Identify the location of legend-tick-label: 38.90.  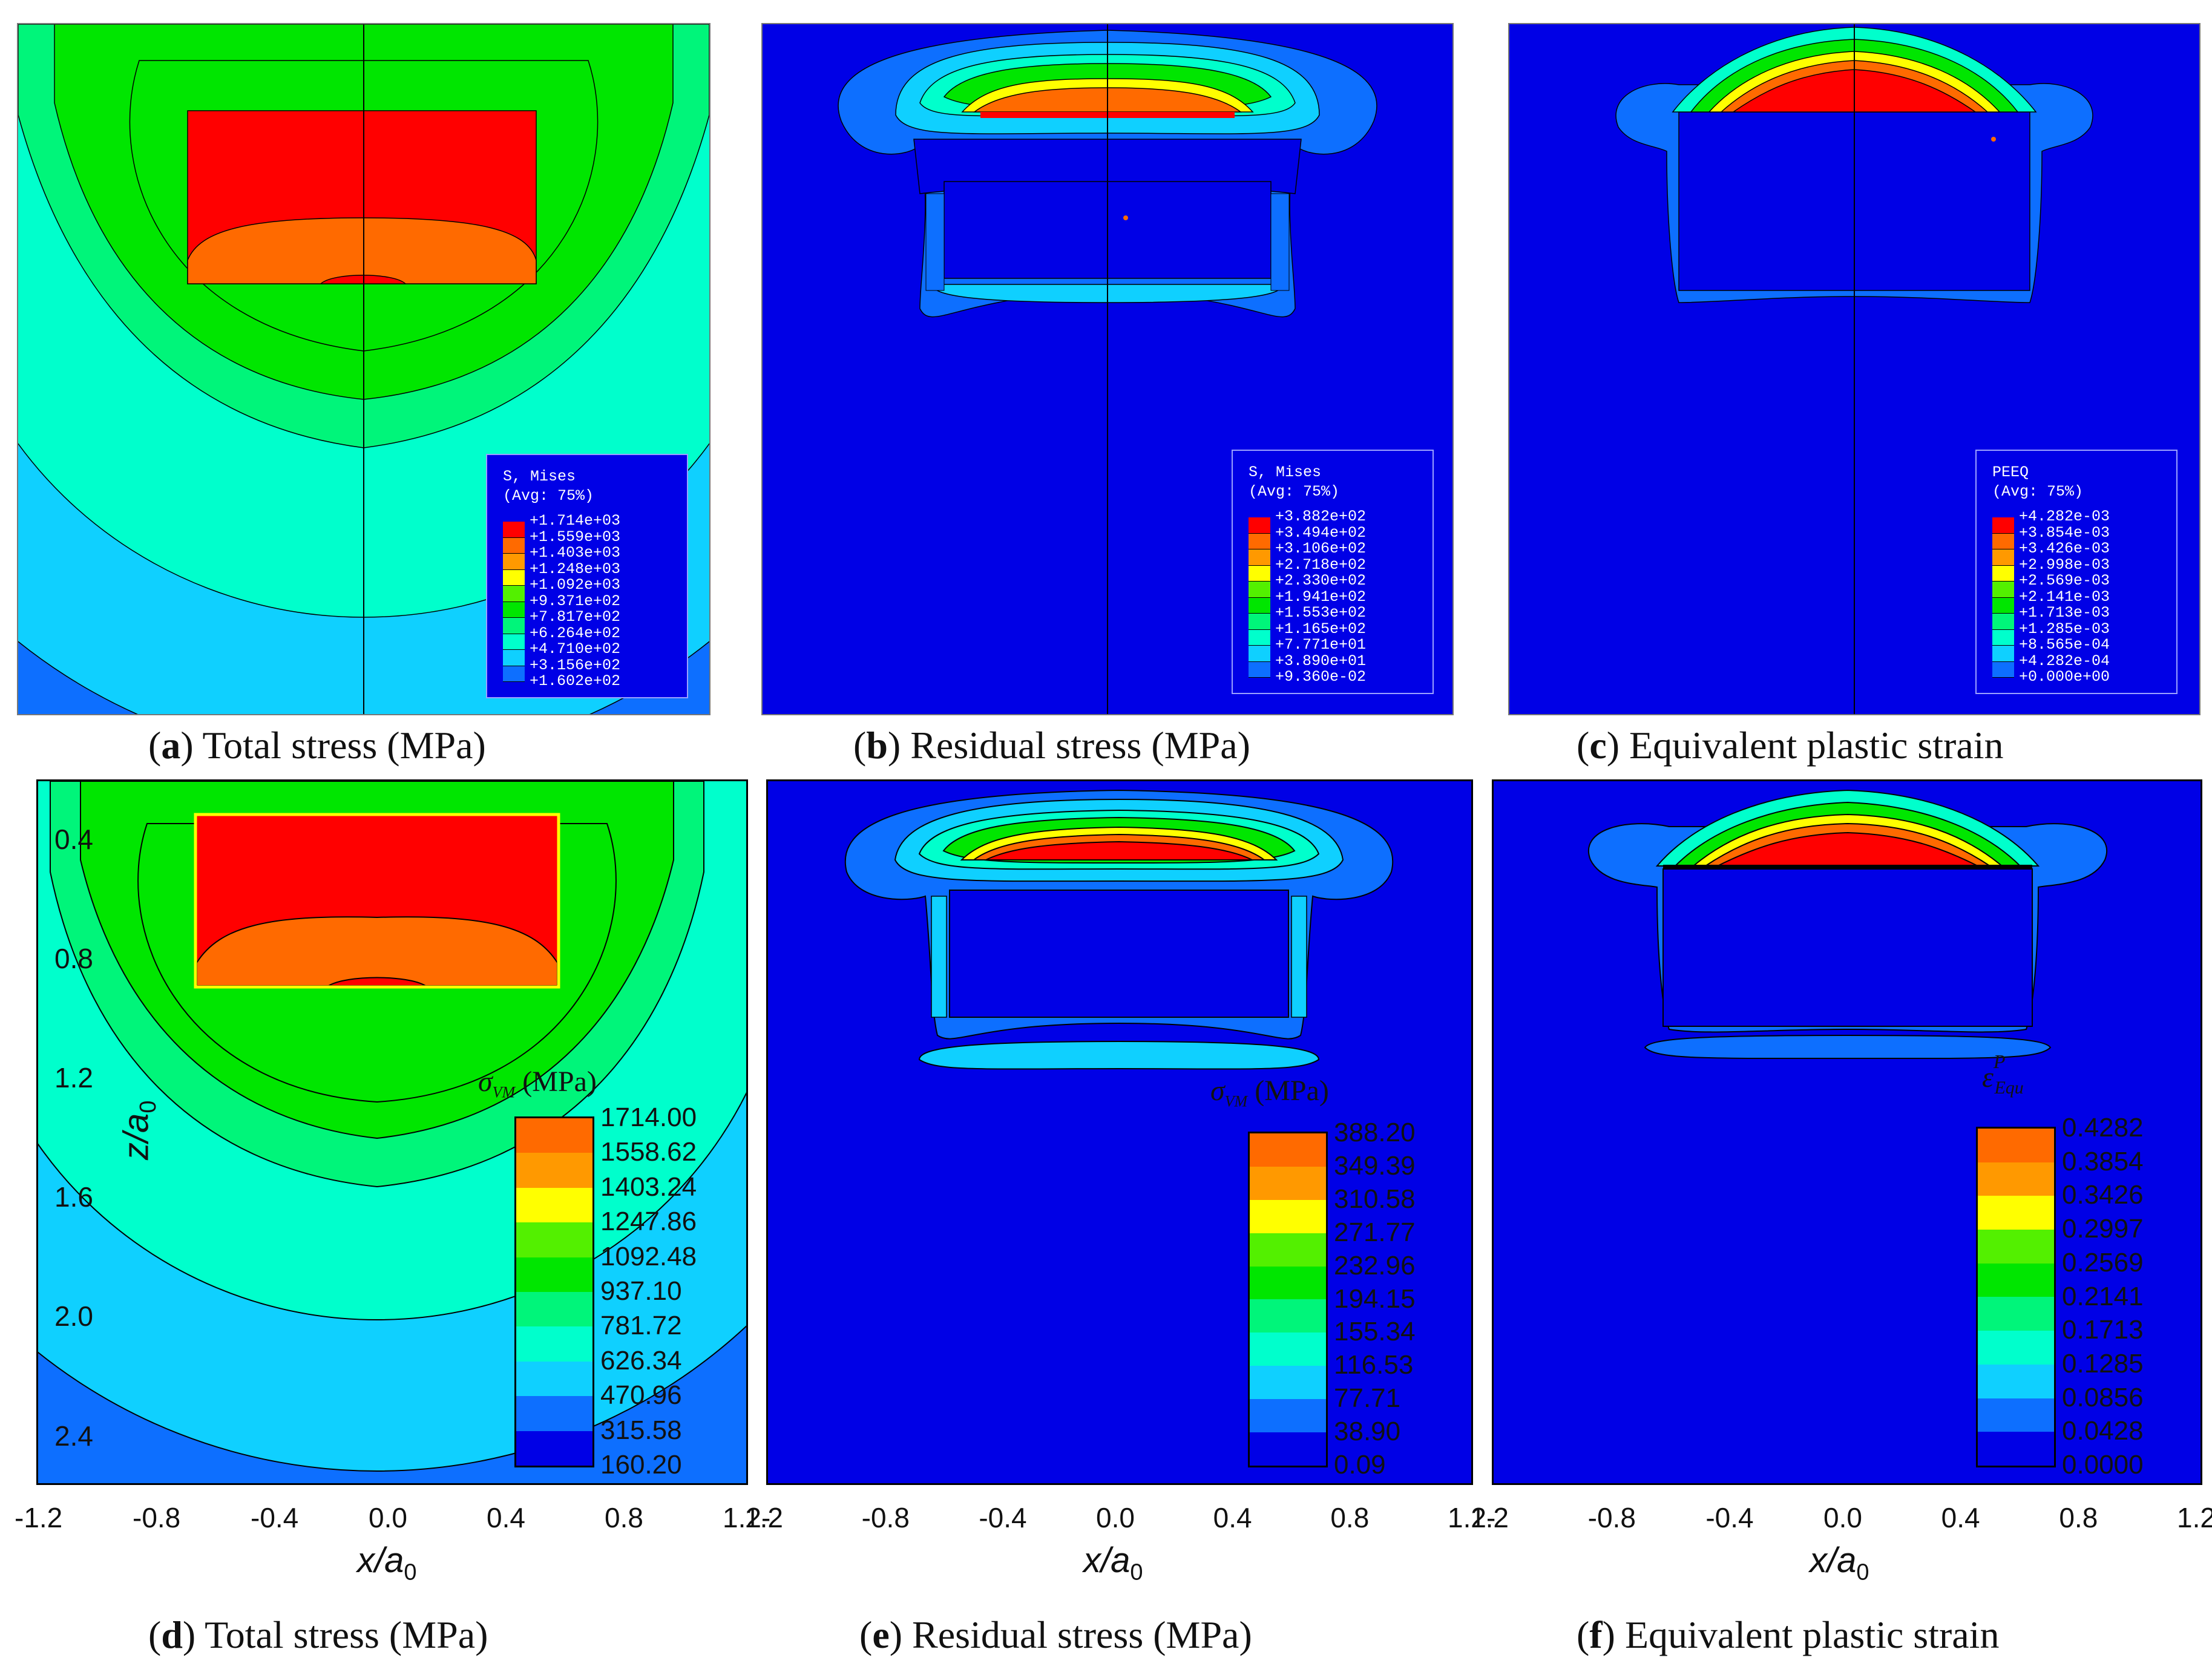
(1368, 1432).